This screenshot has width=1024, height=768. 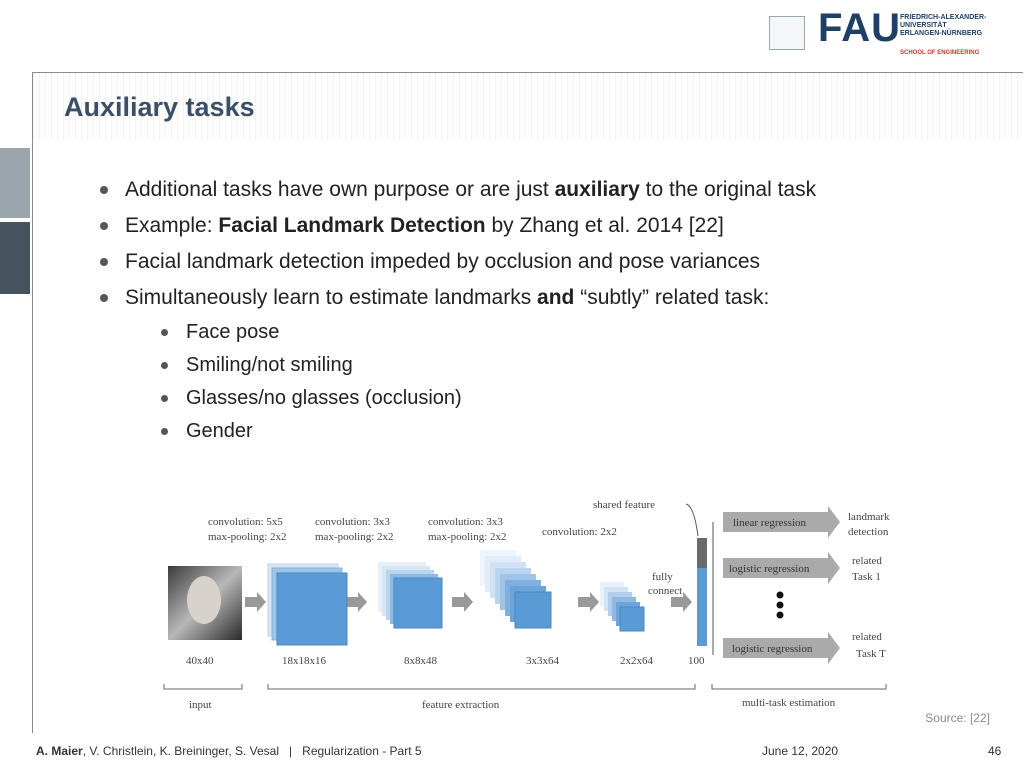 I want to click on dim-label: 2x2x64, so click(x=637, y=661).